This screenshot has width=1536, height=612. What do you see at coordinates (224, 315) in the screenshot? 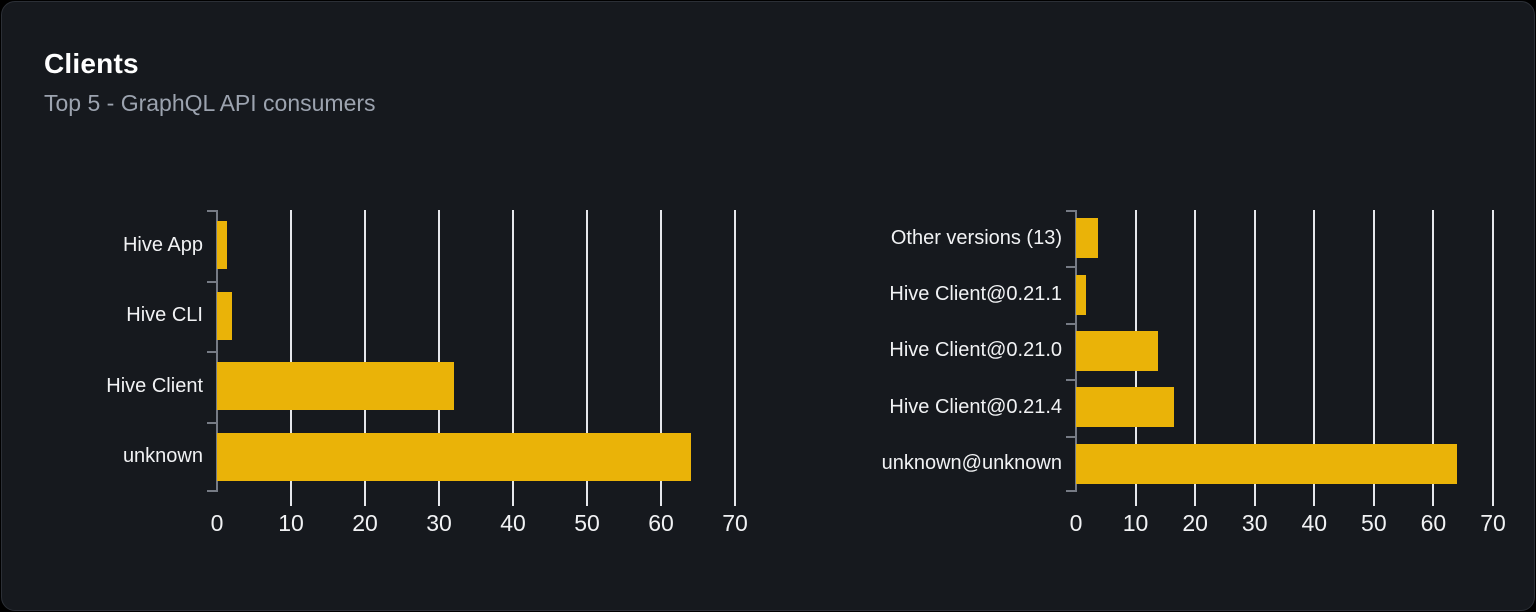
I see `bar-hive-cli` at bounding box center [224, 315].